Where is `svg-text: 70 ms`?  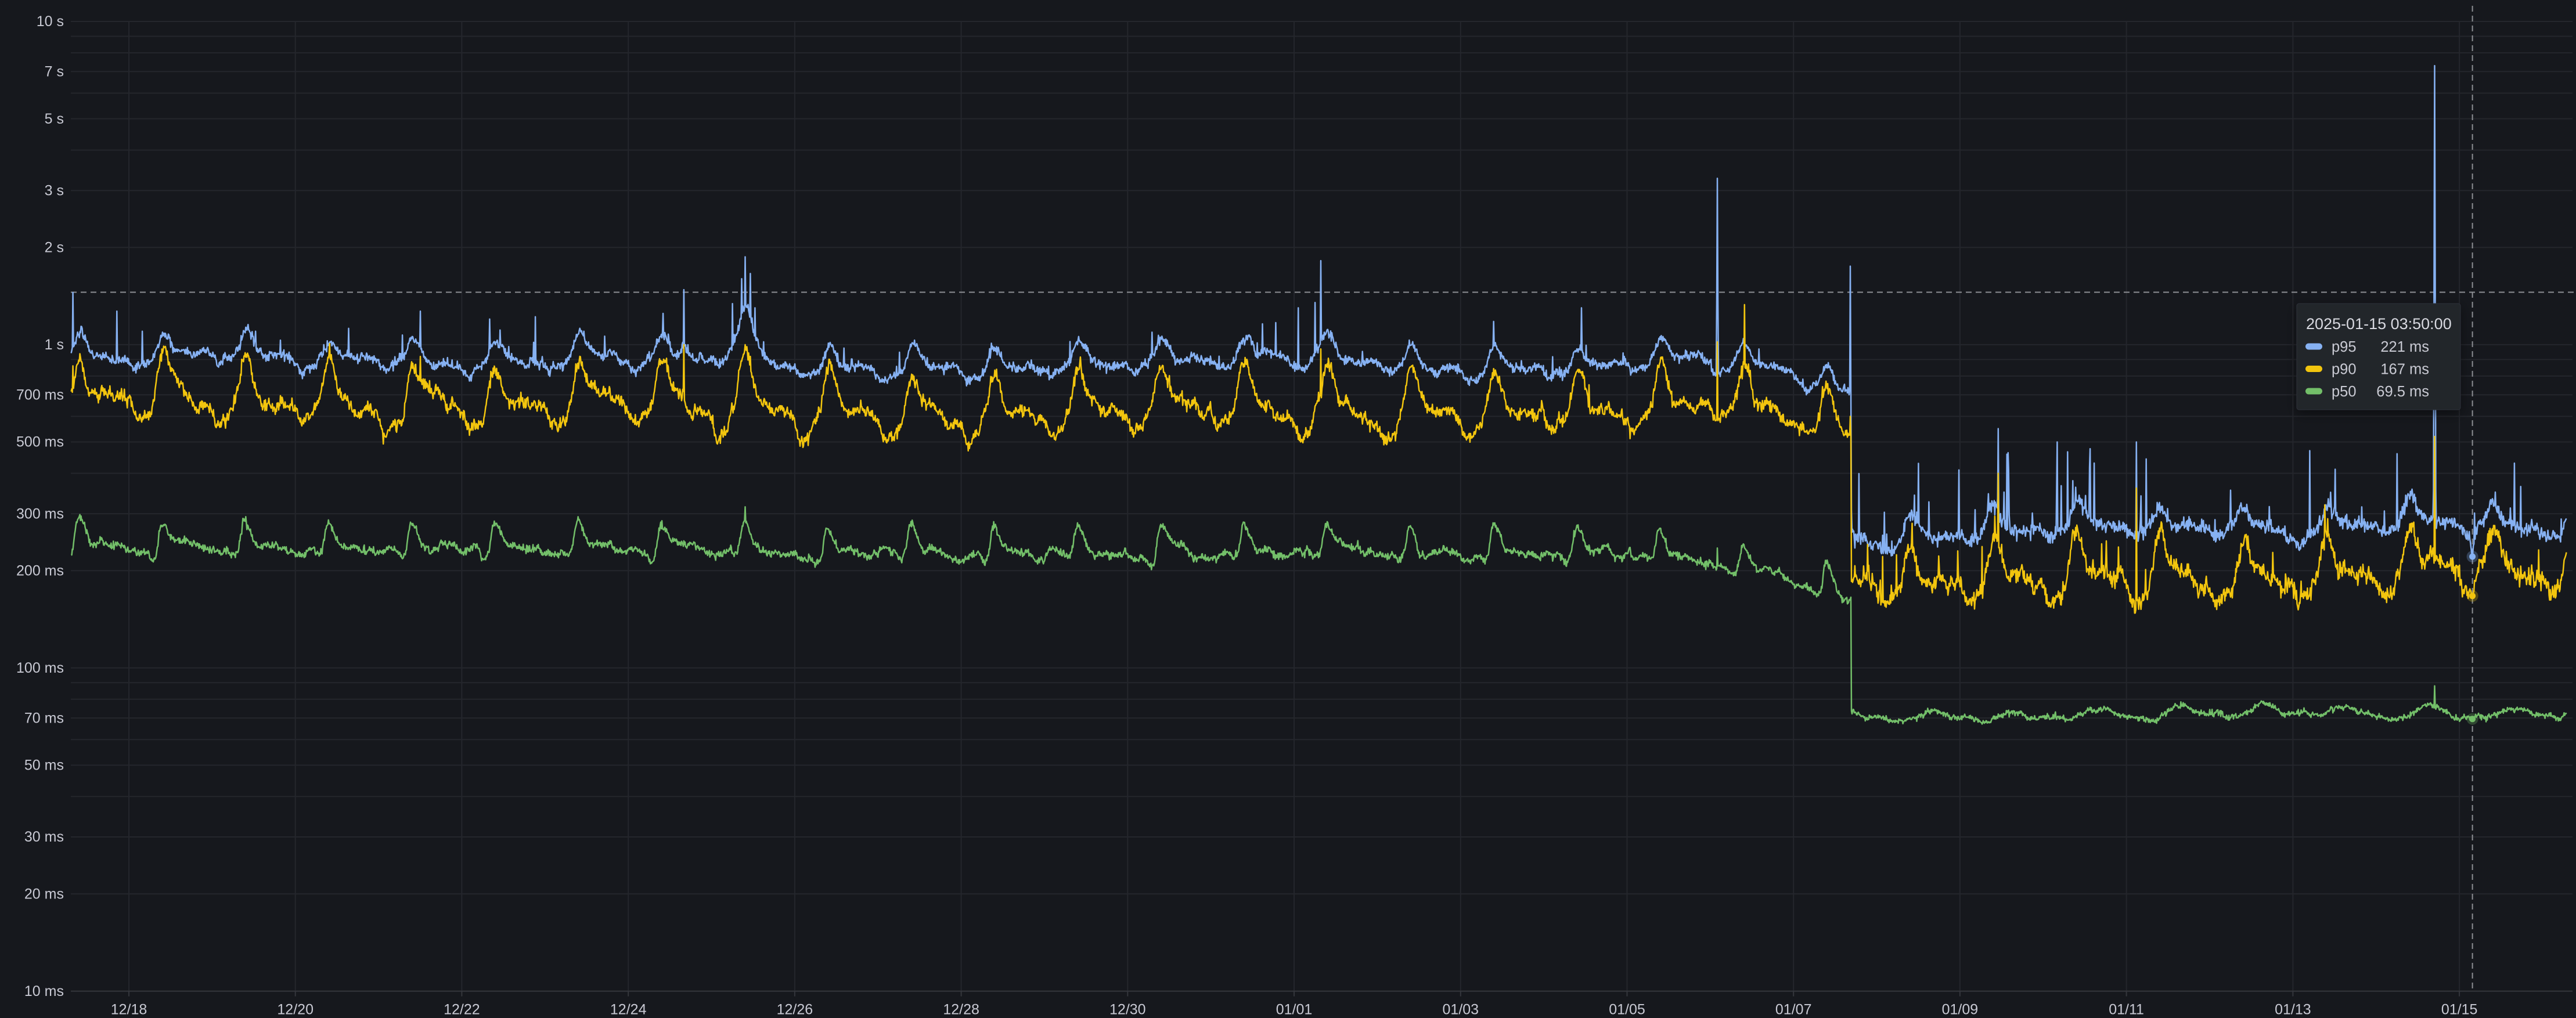
svg-text: 70 ms is located at coordinates (44, 718).